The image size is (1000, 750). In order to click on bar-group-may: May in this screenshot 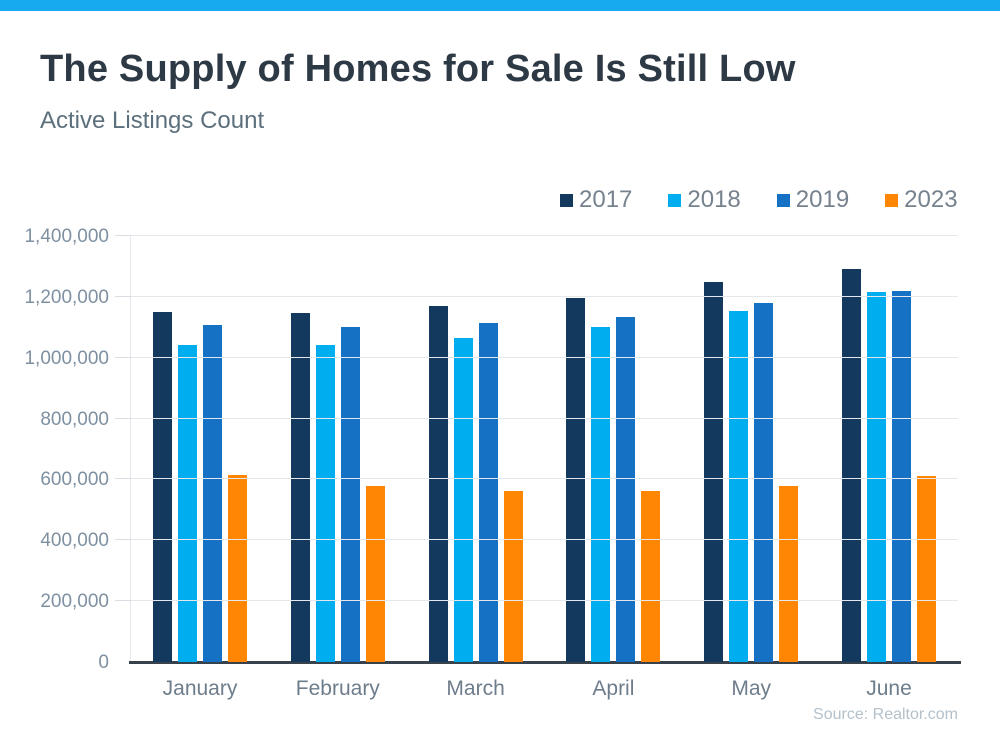, I will do `click(751, 468)`.